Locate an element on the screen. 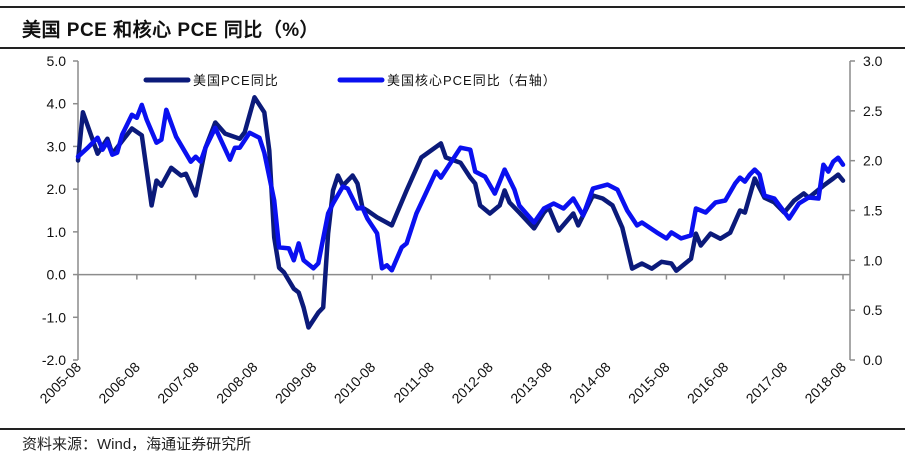  source-note: 资料来源：Wind，海通证券研究所 is located at coordinates (137, 444).